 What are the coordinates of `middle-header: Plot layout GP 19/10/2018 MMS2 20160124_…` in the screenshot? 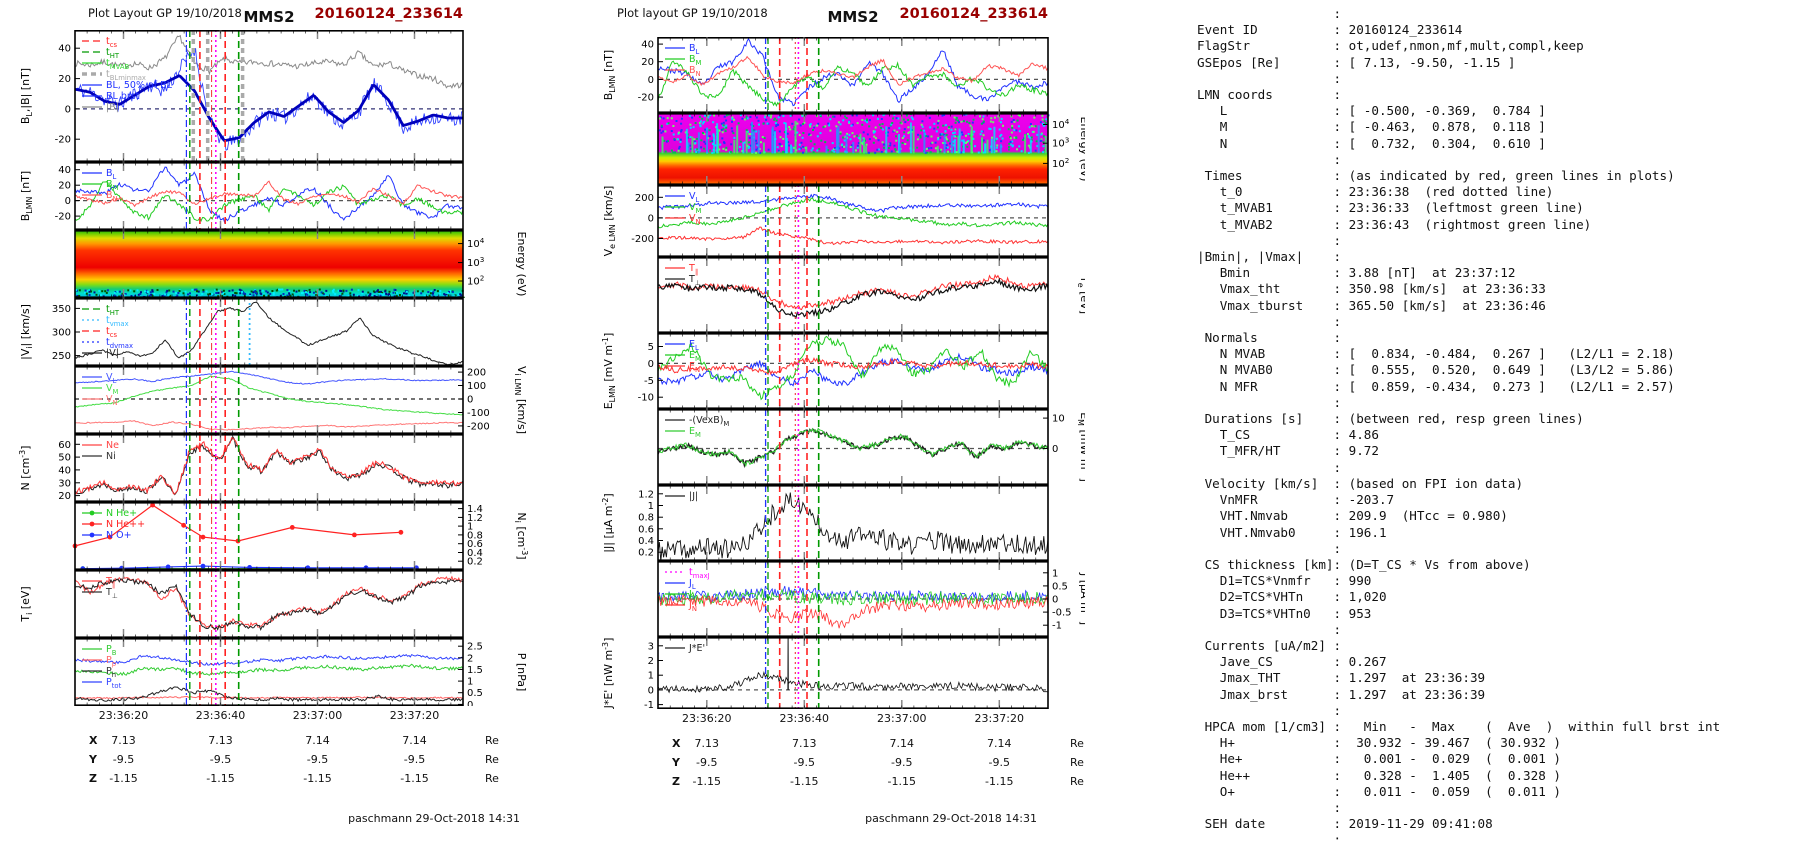 It's located at (815, 18).